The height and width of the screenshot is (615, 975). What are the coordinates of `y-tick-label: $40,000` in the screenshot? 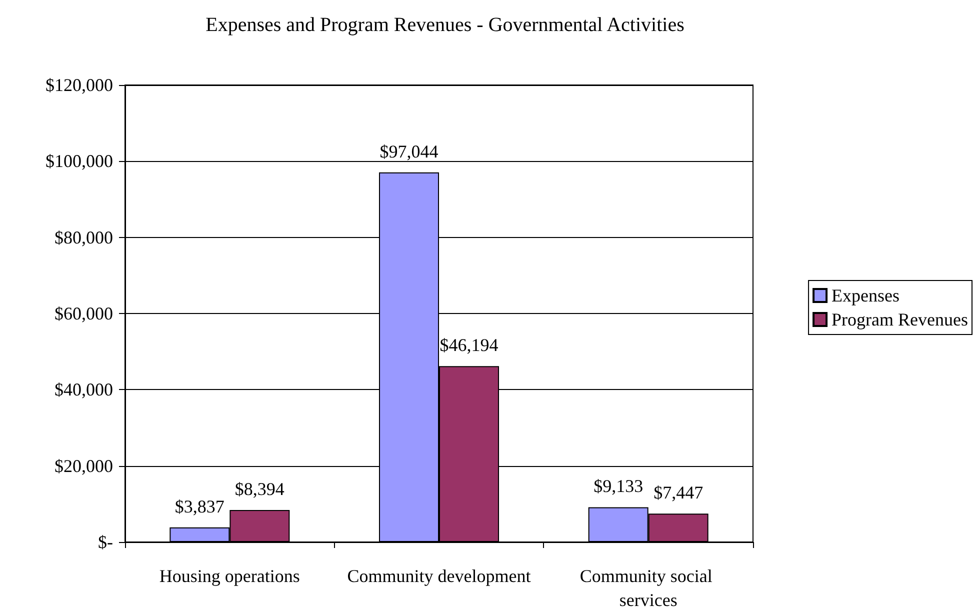 It's located at (83, 390).